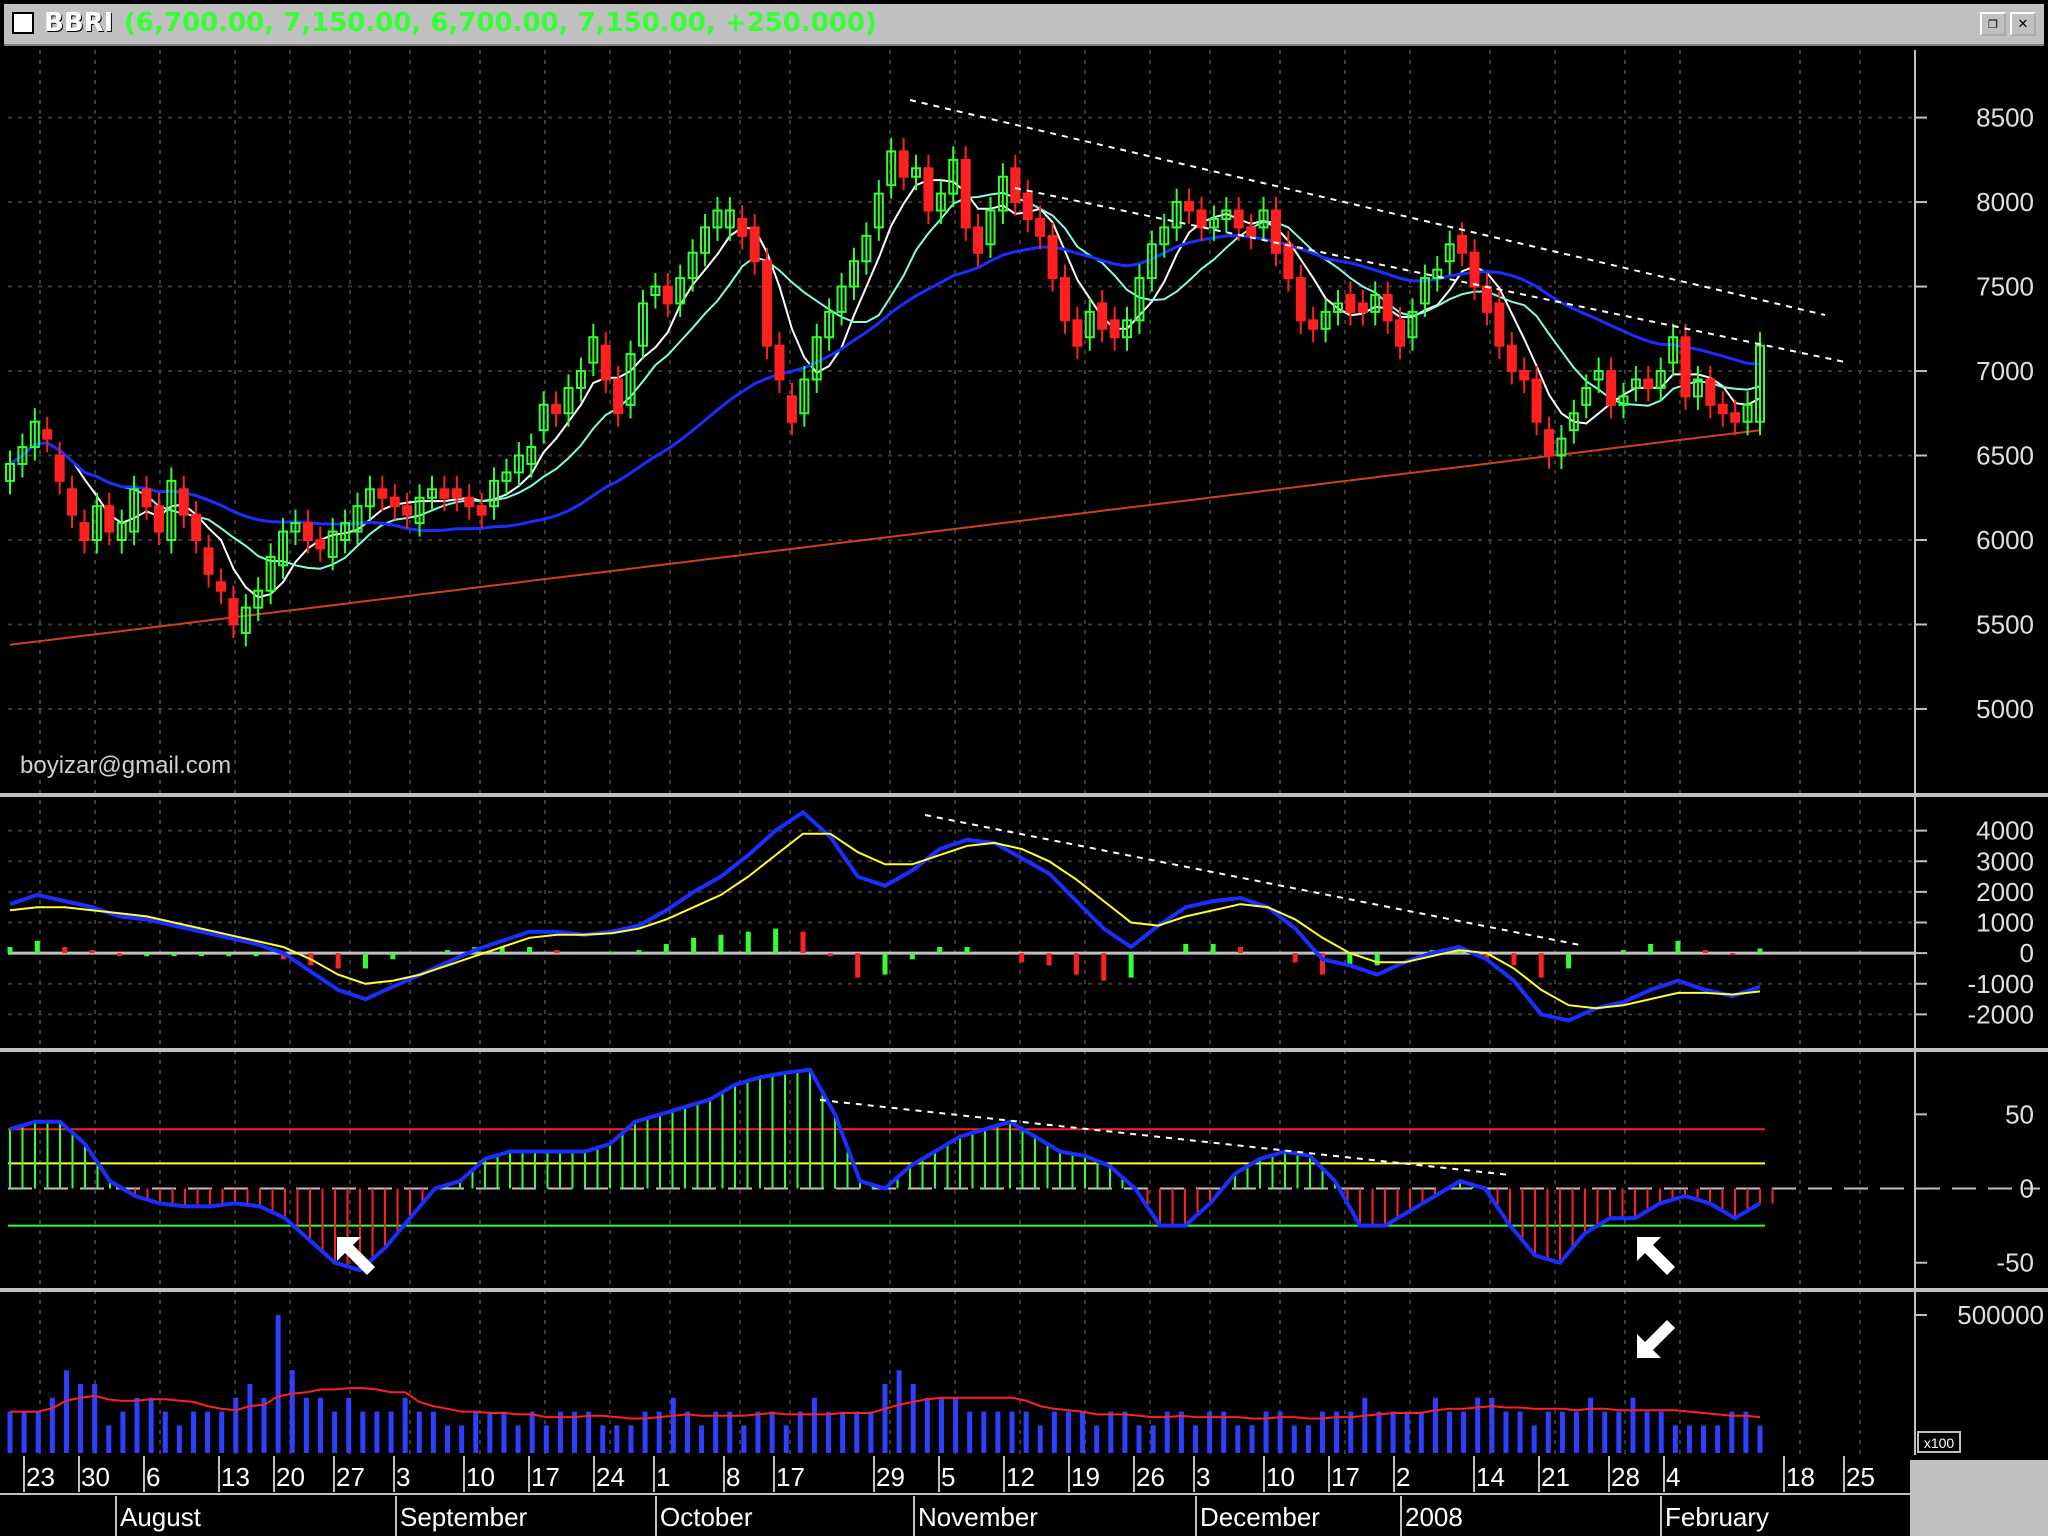 Image resolution: width=2048 pixels, height=1536 pixels. I want to click on day-label: 13, so click(235, 1477).